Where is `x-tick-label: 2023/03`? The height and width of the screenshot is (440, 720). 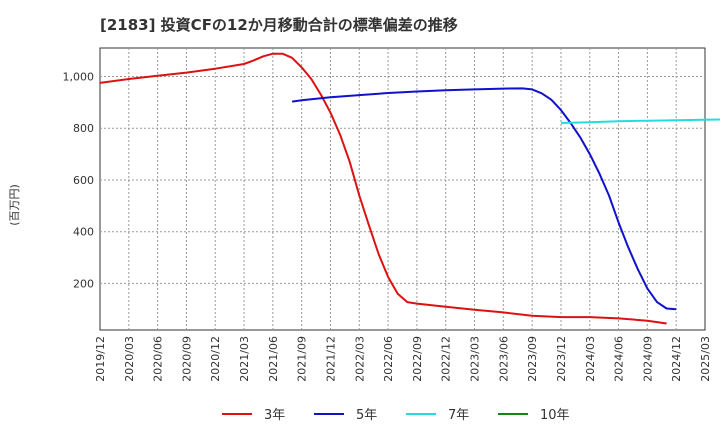 x-tick-label: 2023/03 is located at coordinates (475, 359).